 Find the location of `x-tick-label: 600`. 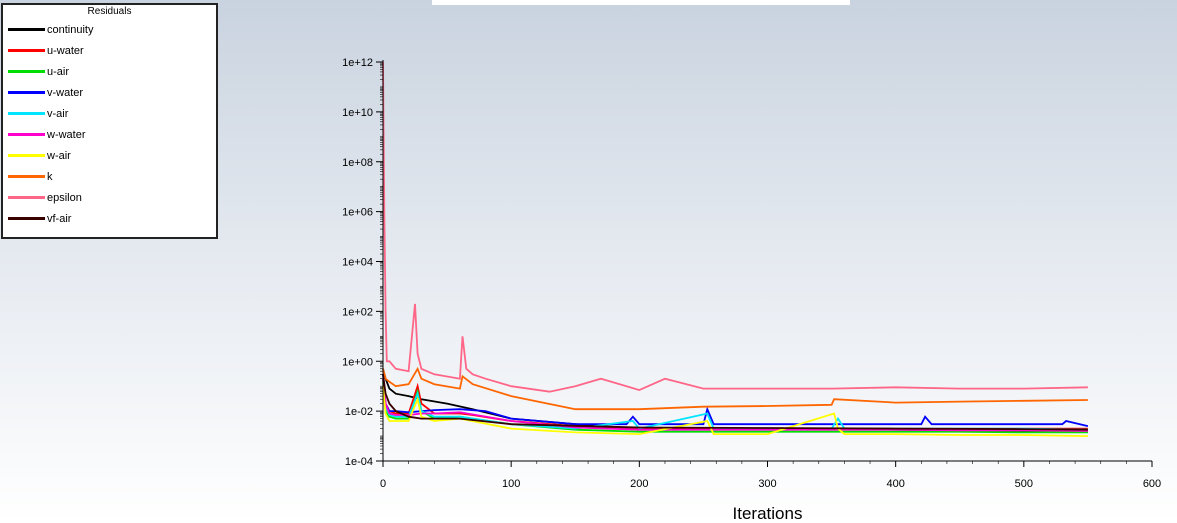

x-tick-label: 600 is located at coordinates (1152, 484).